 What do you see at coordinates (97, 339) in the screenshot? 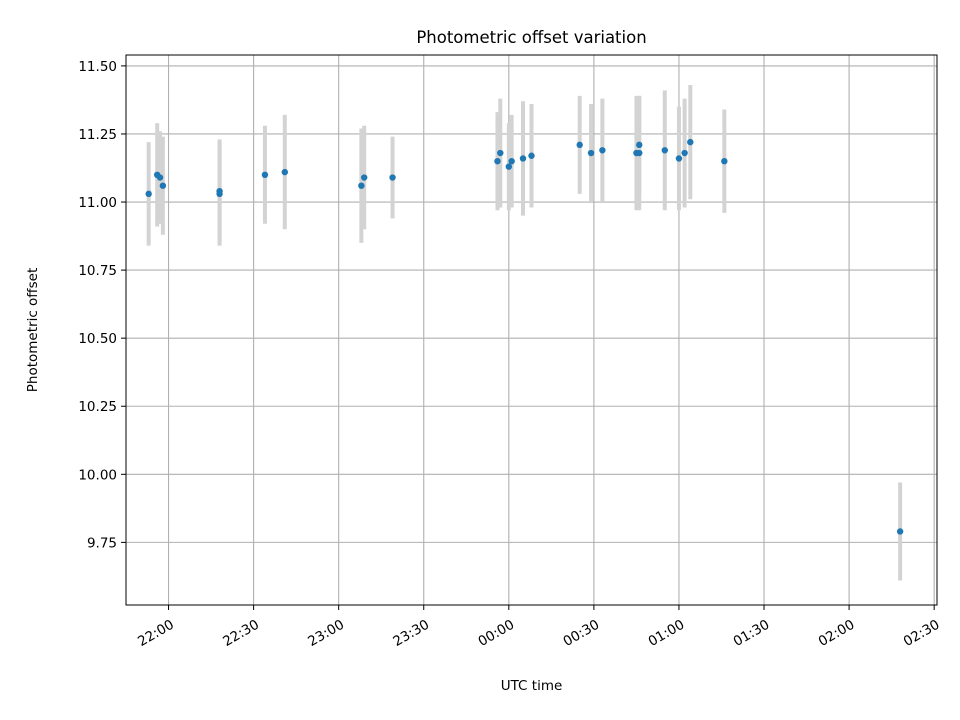
I see `y-tick-label: 10.50` at bounding box center [97, 339].